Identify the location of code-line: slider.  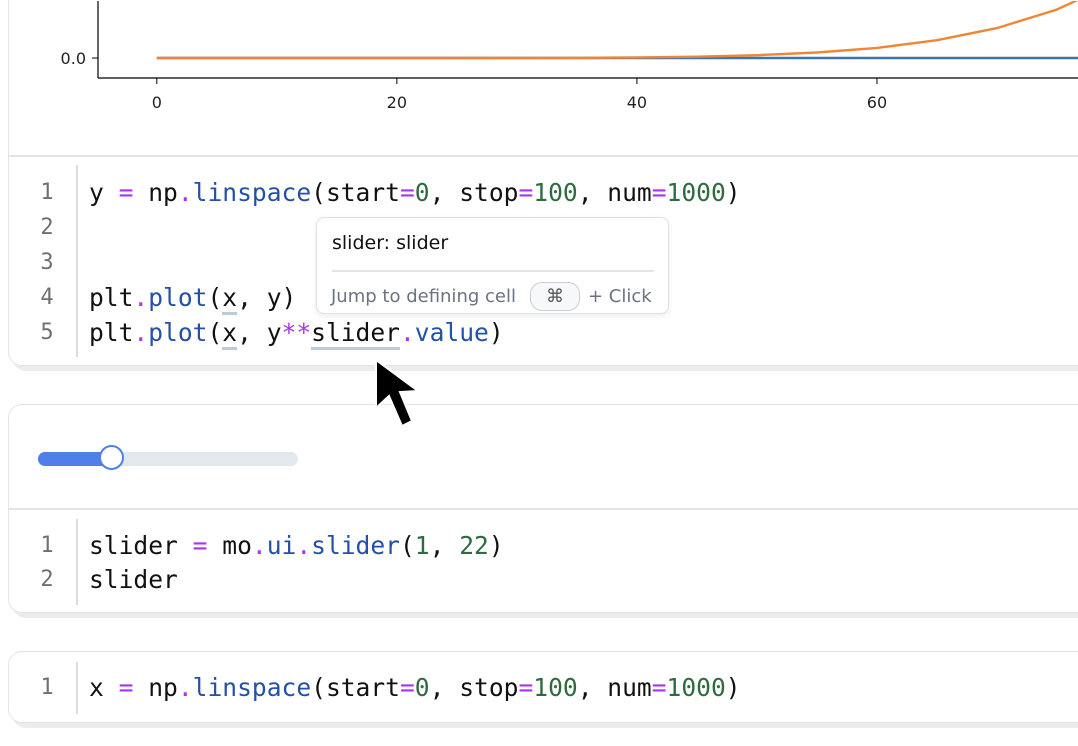
(133, 579).